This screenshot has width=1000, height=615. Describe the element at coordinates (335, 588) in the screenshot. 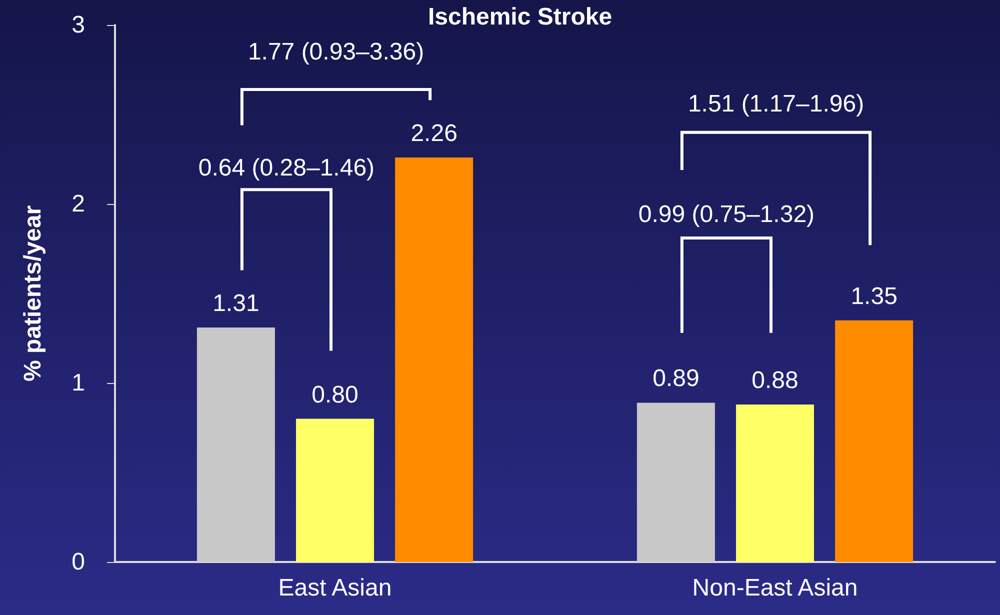

I see `x-tick-label: East Asian` at that location.